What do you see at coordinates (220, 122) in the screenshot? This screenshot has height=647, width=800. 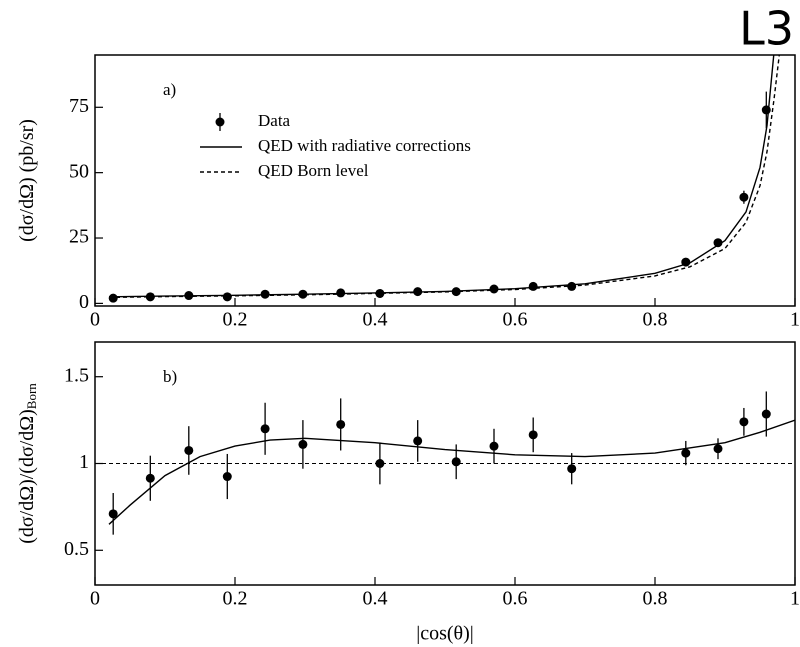 I see `legend-marker` at bounding box center [220, 122].